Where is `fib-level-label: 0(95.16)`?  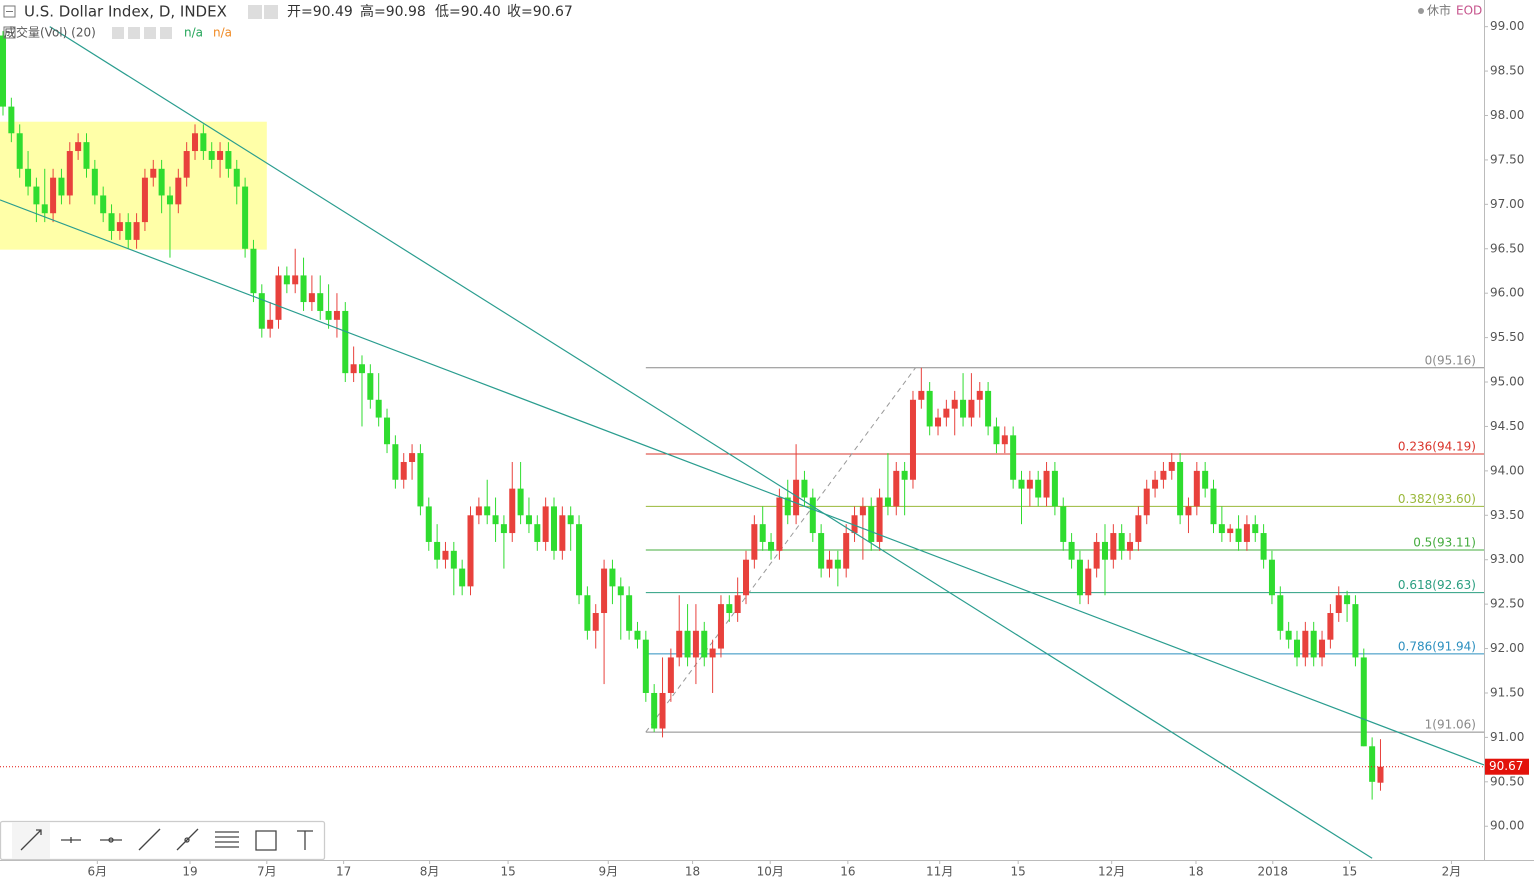 fib-level-label: 0(95.16) is located at coordinates (1450, 360).